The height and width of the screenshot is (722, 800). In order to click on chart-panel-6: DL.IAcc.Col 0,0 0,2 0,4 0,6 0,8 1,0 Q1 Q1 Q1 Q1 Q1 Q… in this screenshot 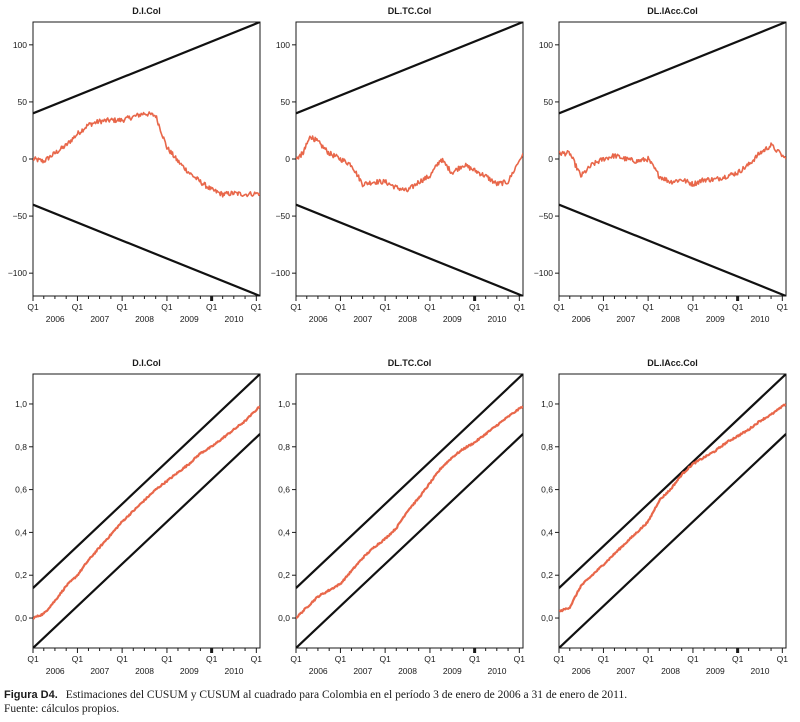, I will do `click(664, 517)`.